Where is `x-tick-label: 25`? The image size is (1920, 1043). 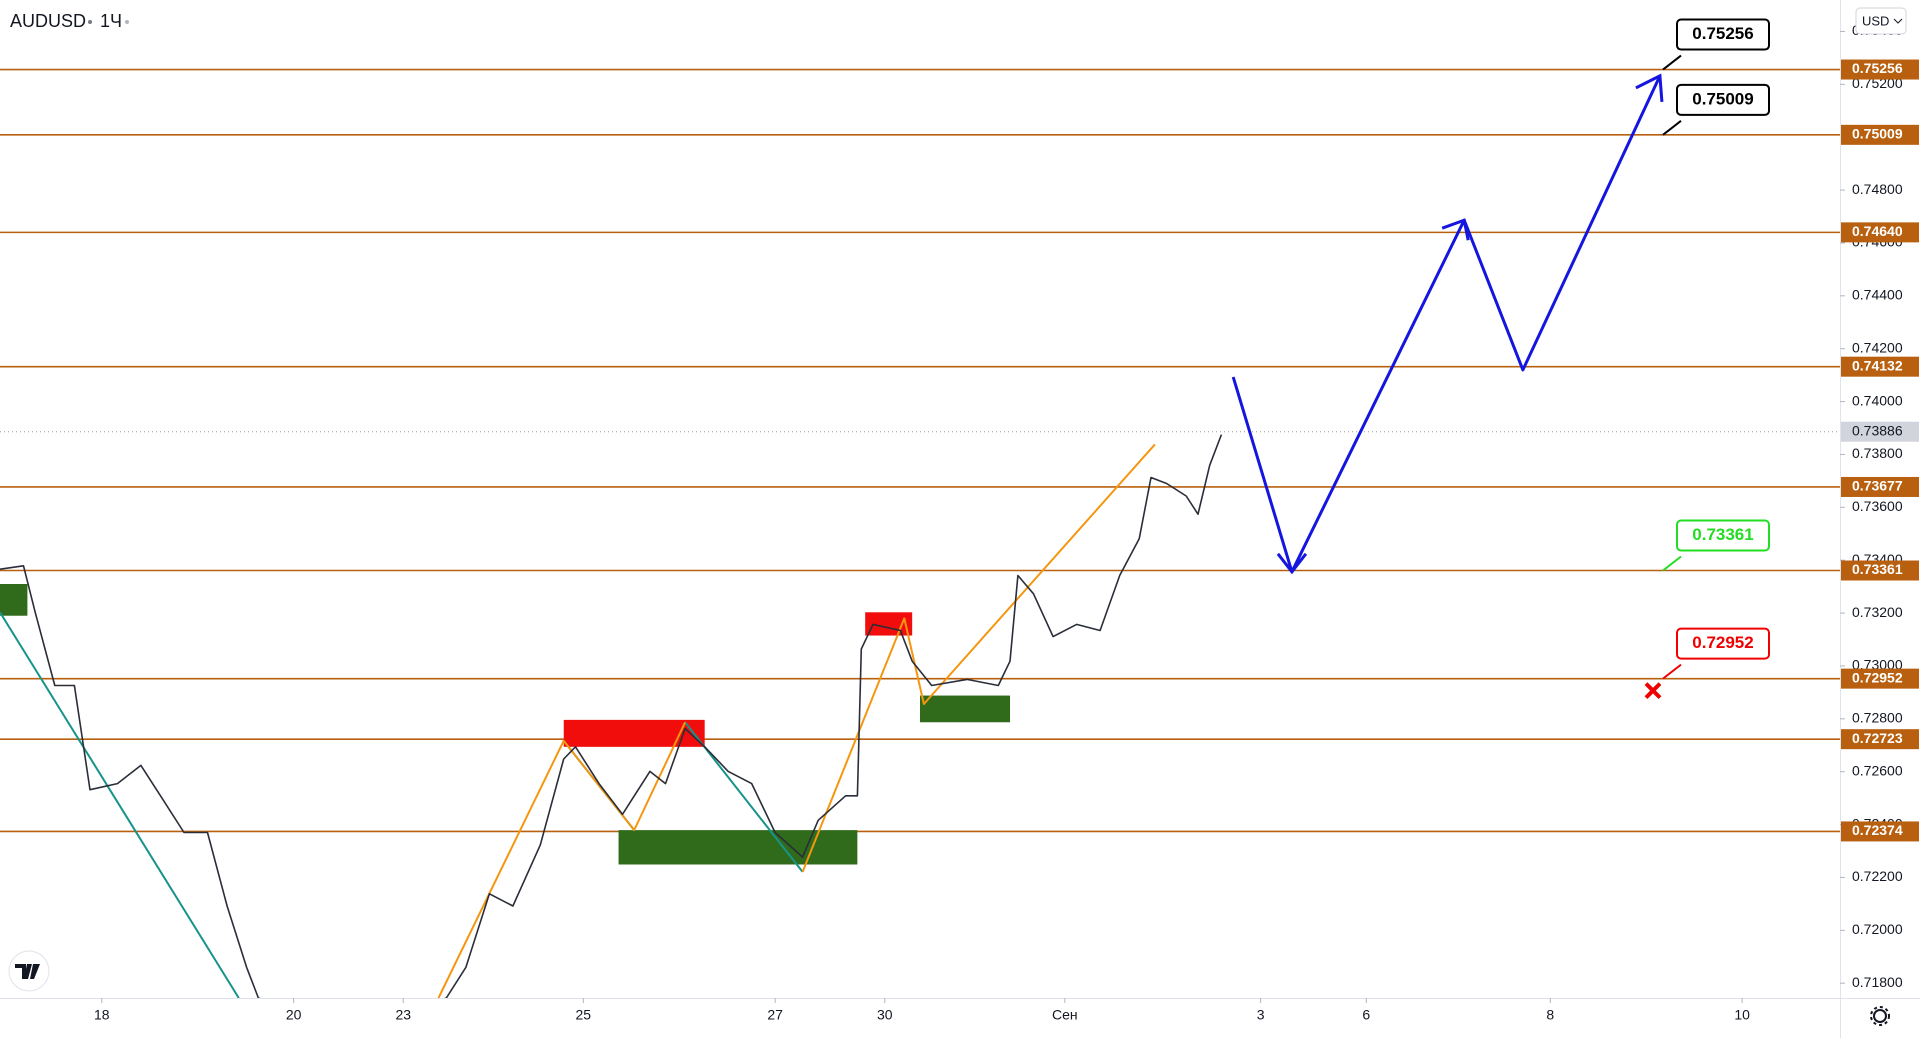
x-tick-label: 25 is located at coordinates (584, 1015).